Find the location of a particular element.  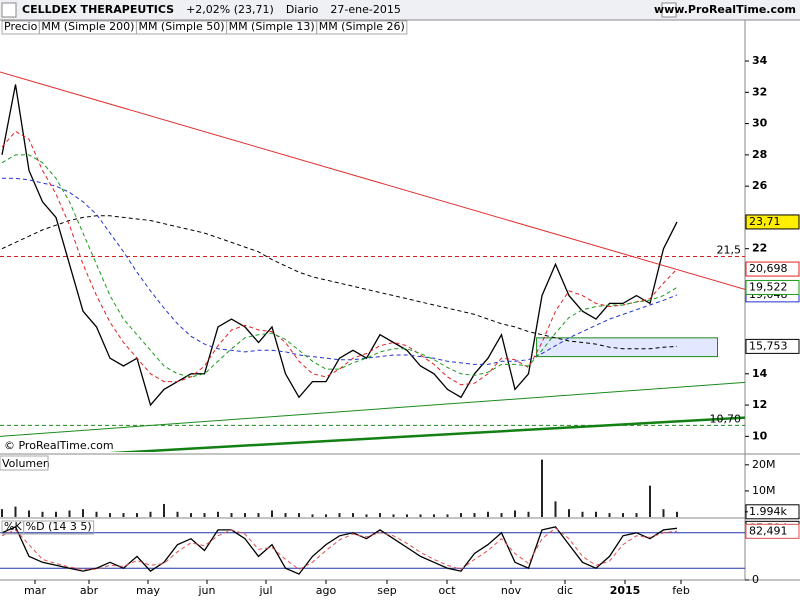

header-bar is located at coordinates (400, 10).